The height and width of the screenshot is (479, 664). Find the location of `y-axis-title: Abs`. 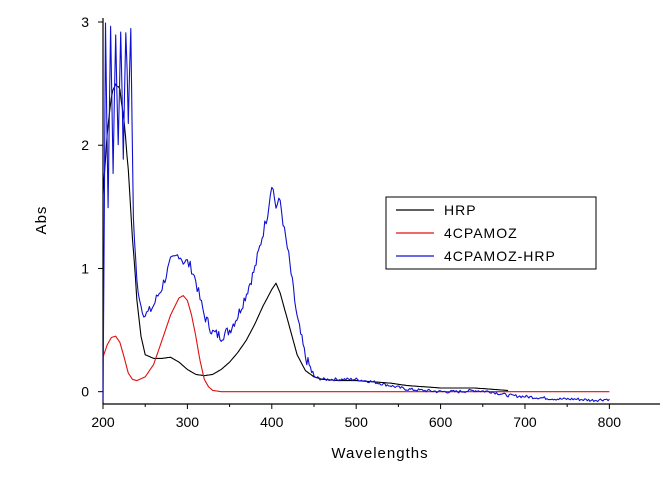

y-axis-title: Abs is located at coordinates (41, 220).